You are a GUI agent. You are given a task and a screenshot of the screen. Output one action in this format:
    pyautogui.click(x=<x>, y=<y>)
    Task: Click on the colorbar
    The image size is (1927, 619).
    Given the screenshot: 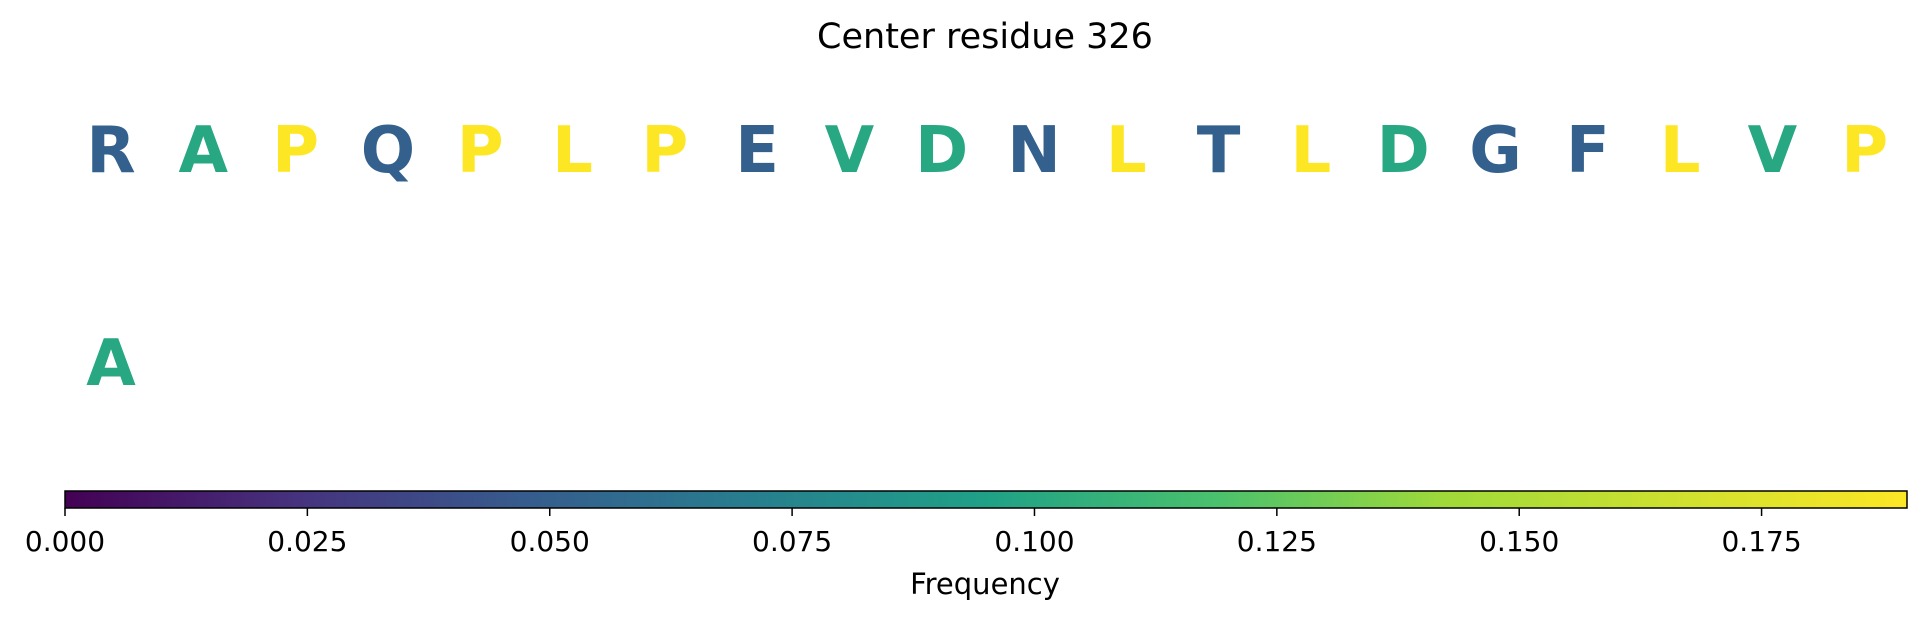 What is the action you would take?
    pyautogui.click(x=986, y=499)
    